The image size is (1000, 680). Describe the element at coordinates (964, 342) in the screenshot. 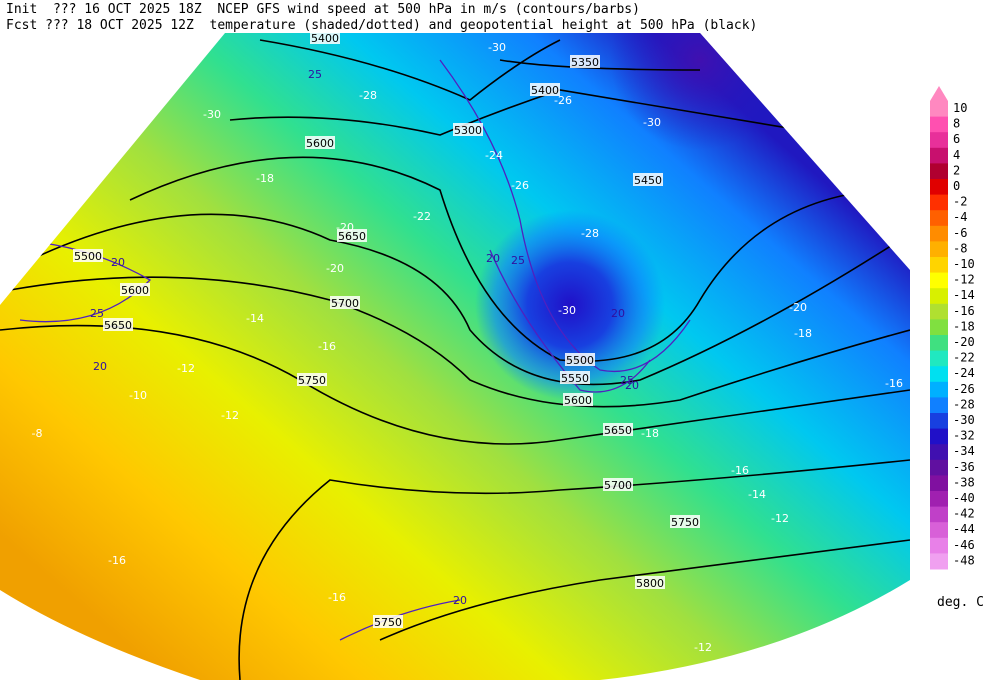

I see `colorbar-label: -20` at that location.